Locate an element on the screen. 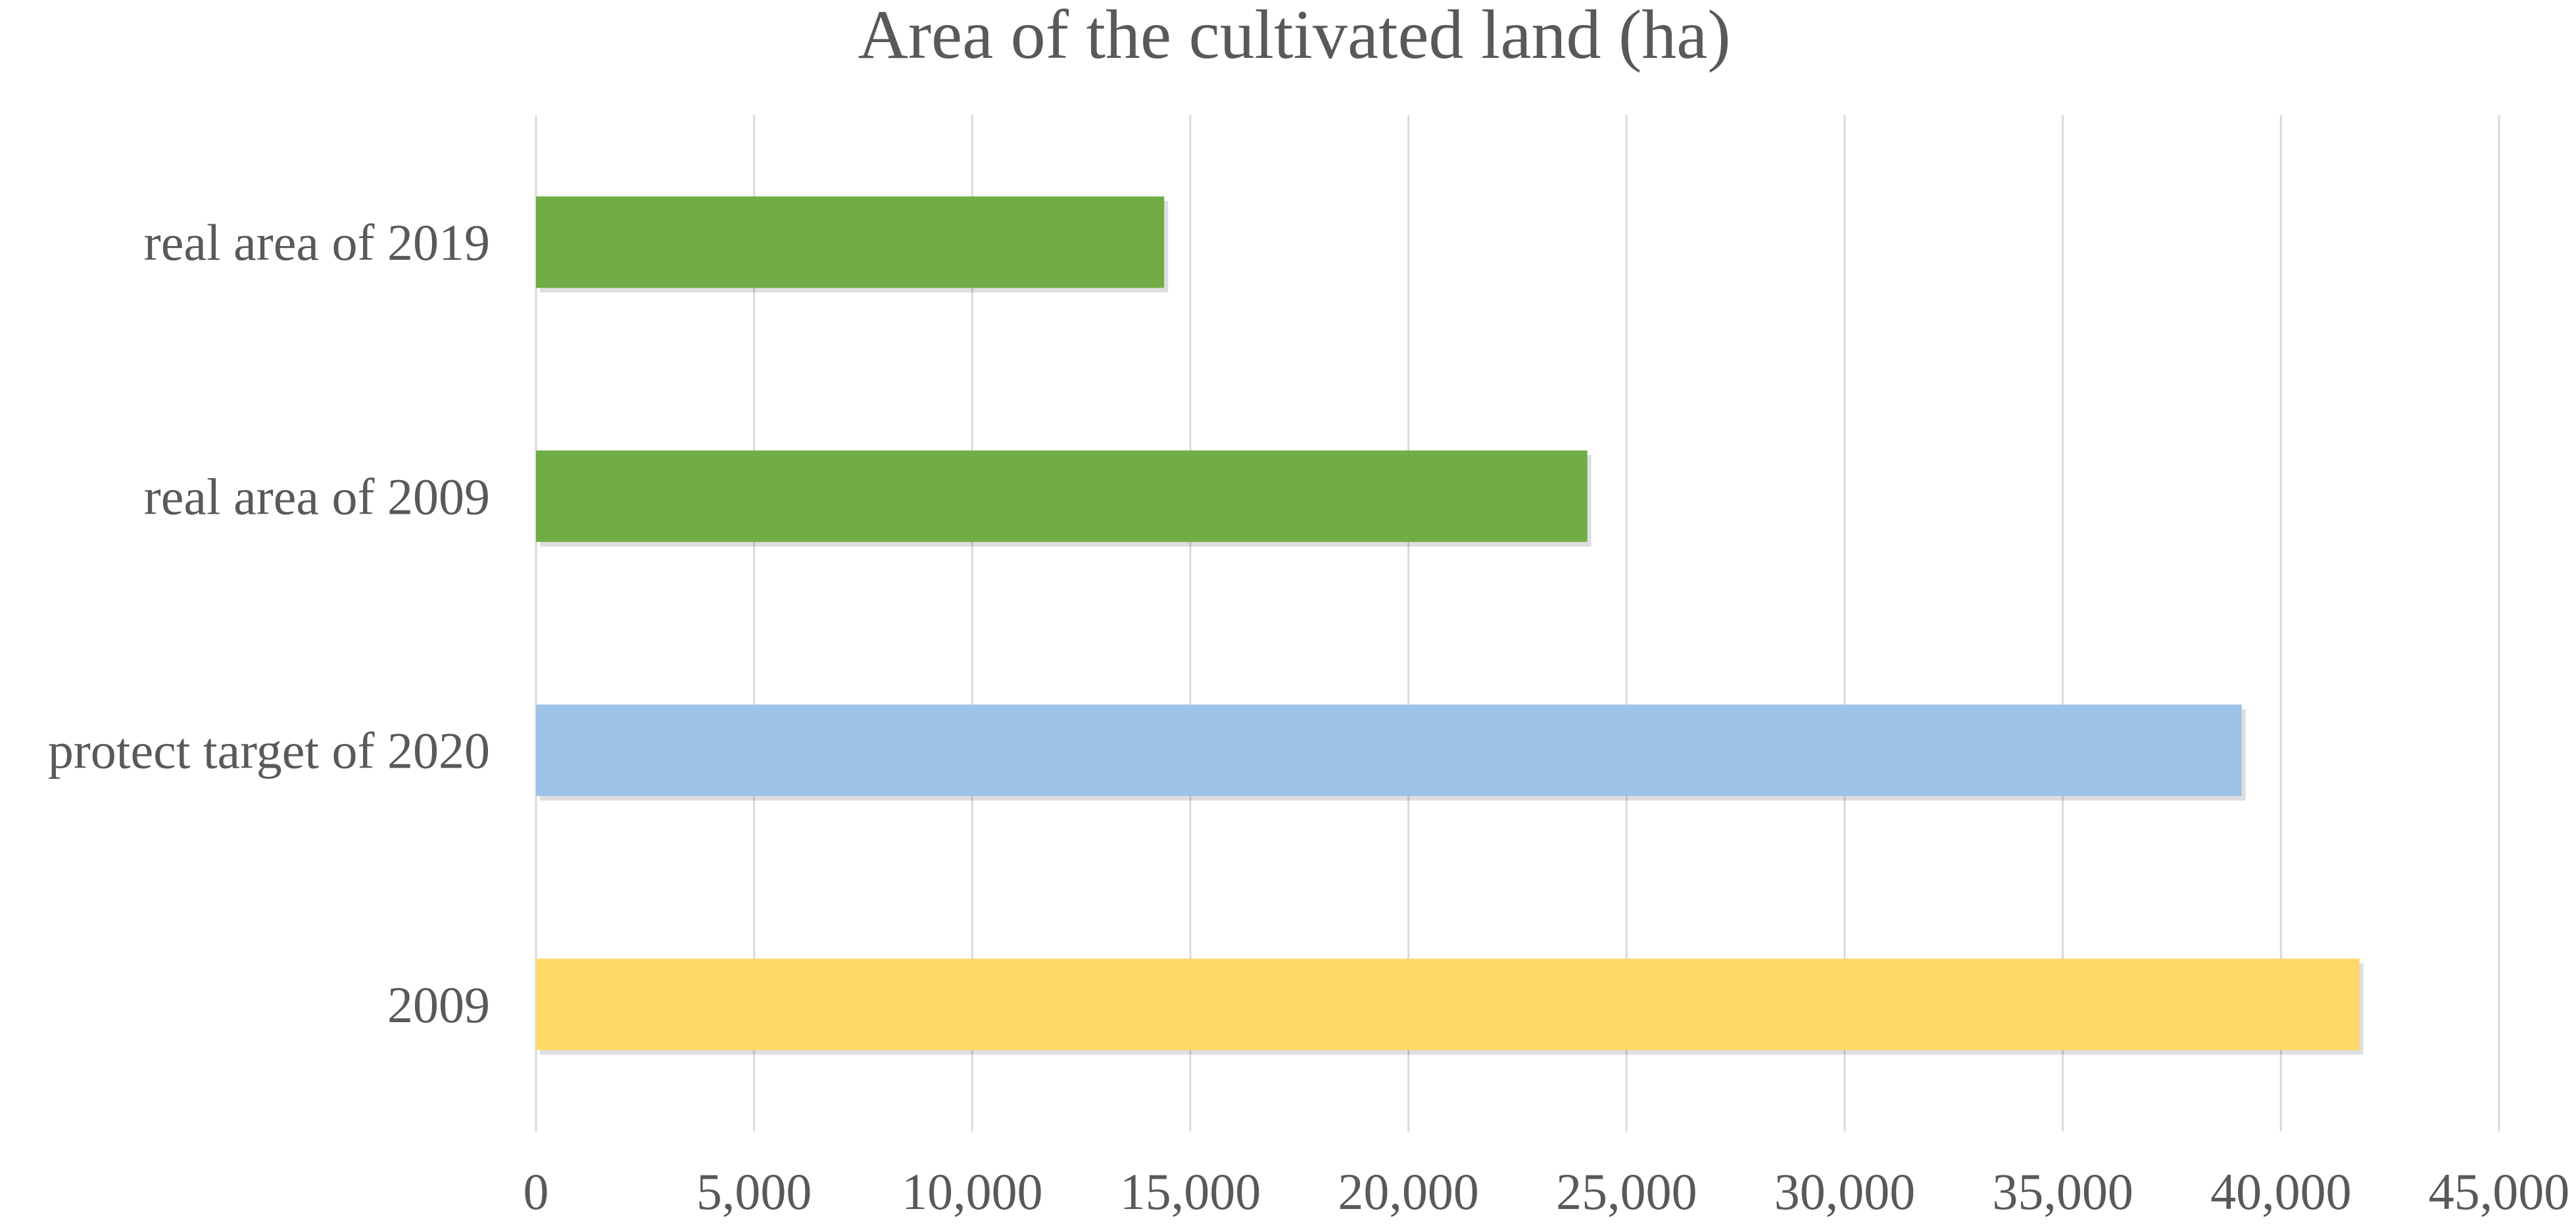 Image resolution: width=2576 pixels, height=1232 pixels. x-tick-label: 35,000 is located at coordinates (2062, 1191).